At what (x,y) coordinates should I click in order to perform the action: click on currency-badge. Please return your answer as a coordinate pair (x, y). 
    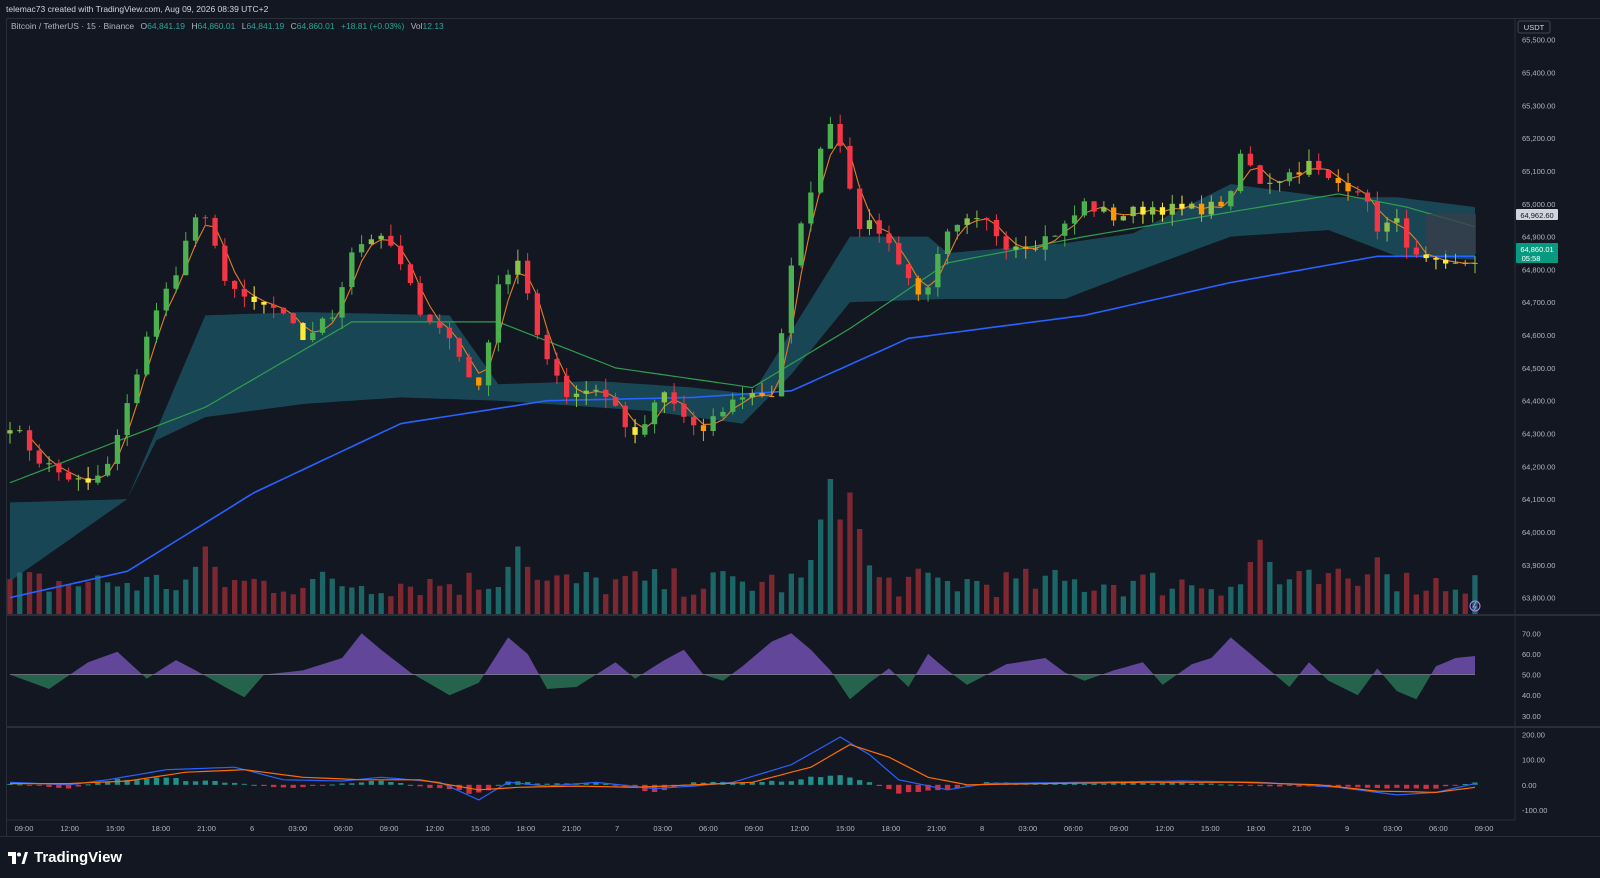
    Looking at the image, I should click on (1534, 27).